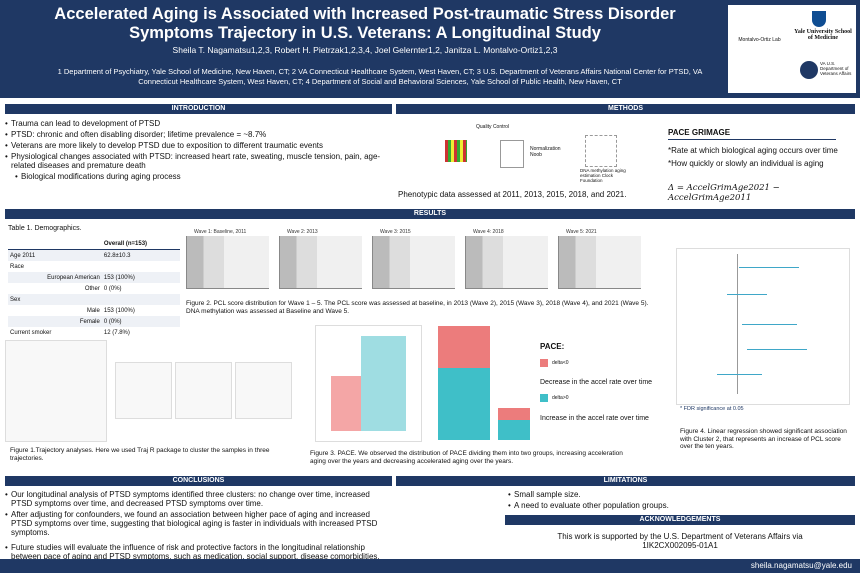 This screenshot has width=860, height=573. Describe the element at coordinates (31, 332) in the screenshot. I see `cell: Current smoker` at that location.